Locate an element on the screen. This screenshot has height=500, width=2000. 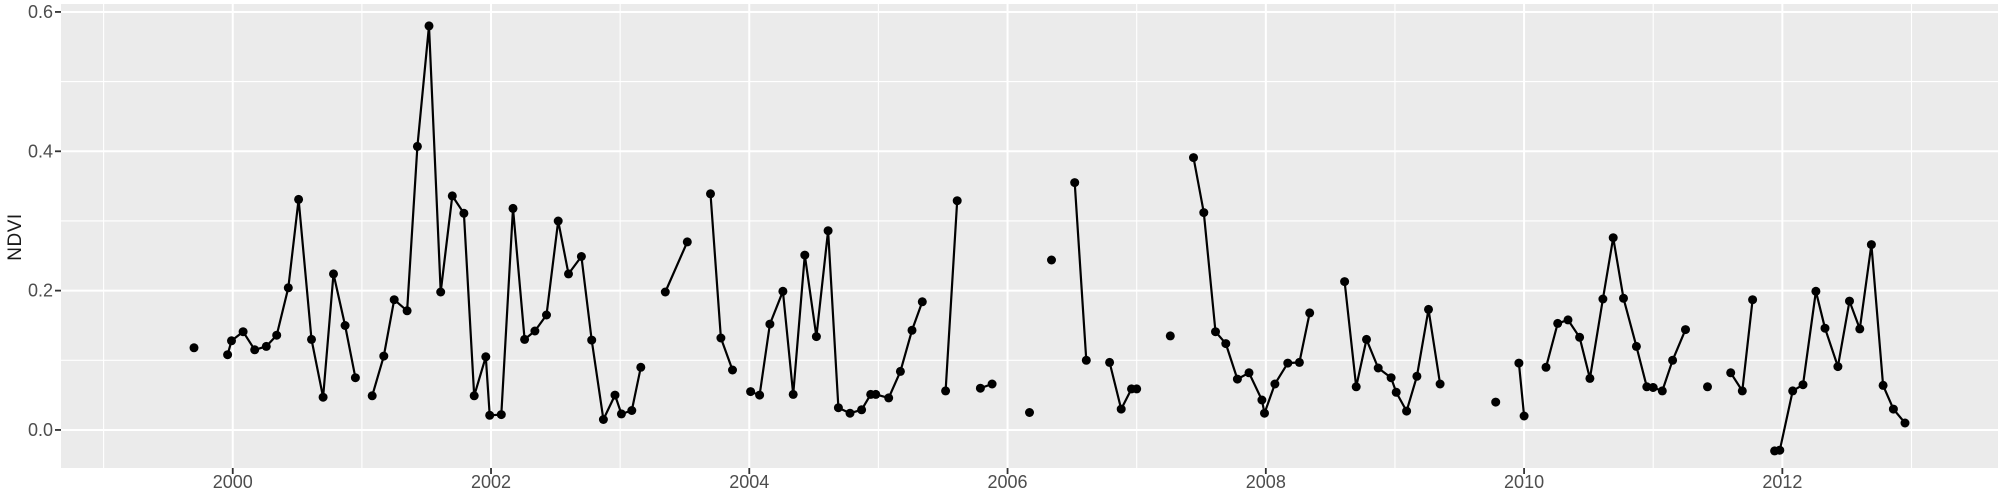
x-tick-label: 2004 is located at coordinates (749, 482).